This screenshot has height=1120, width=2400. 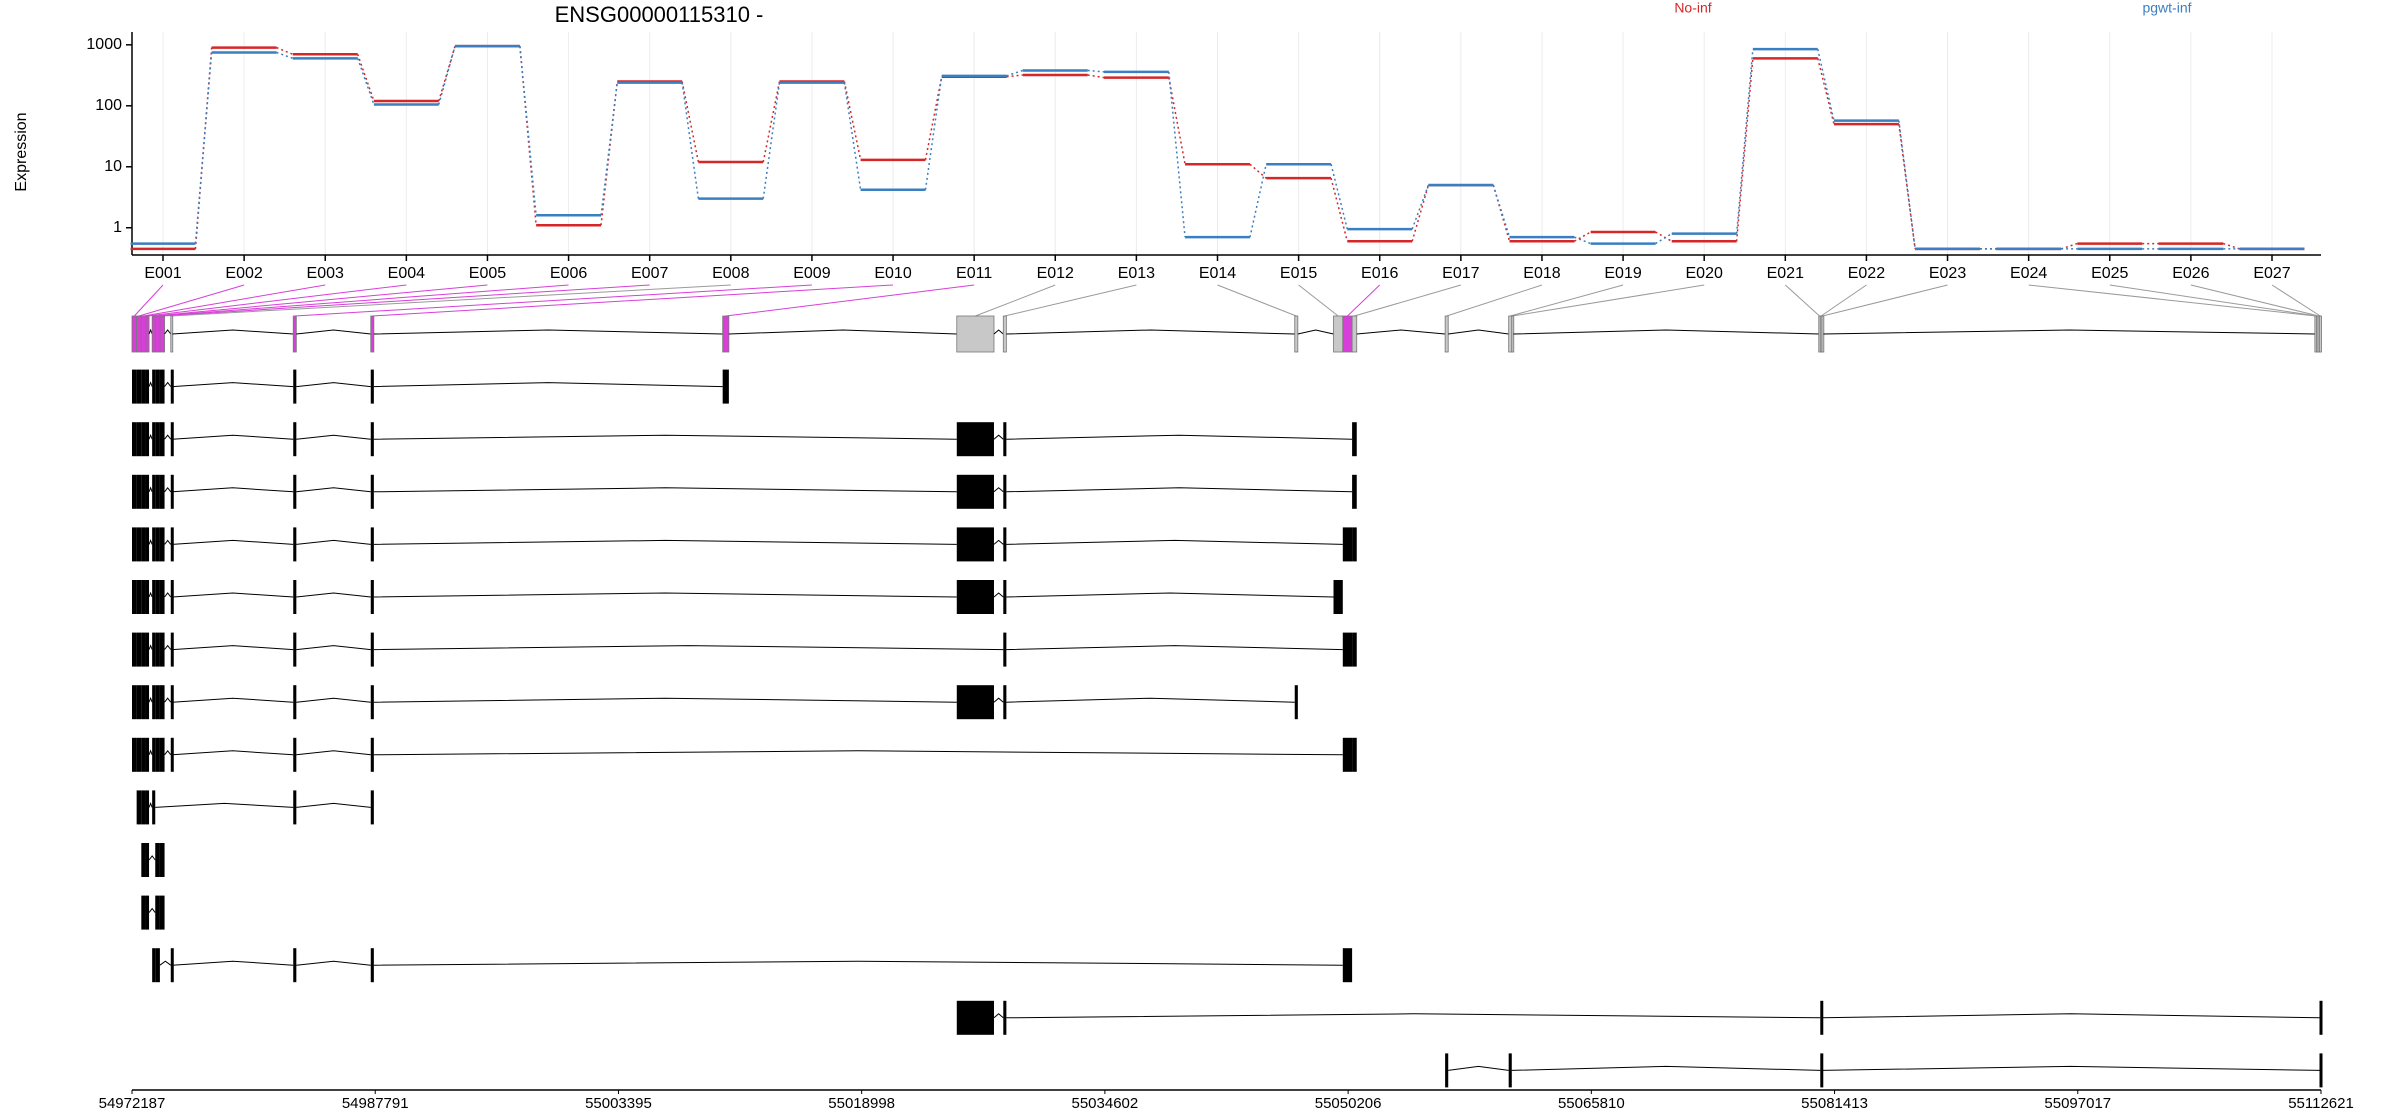 What do you see at coordinates (487, 273) in the screenshot?
I see `x-tick-label: E005` at bounding box center [487, 273].